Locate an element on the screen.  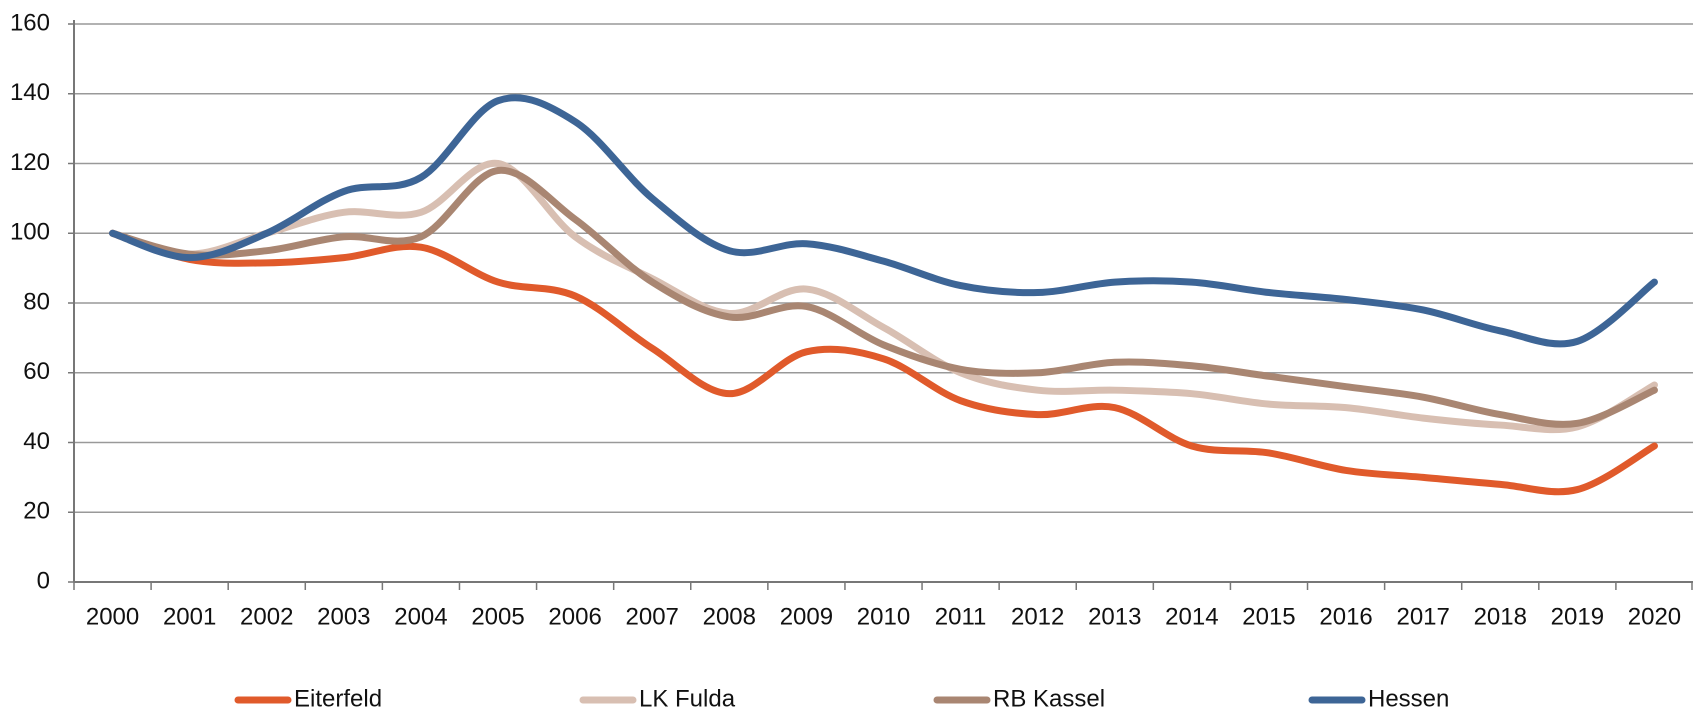
x-tick-label: 2014 is located at coordinates (1191, 616).